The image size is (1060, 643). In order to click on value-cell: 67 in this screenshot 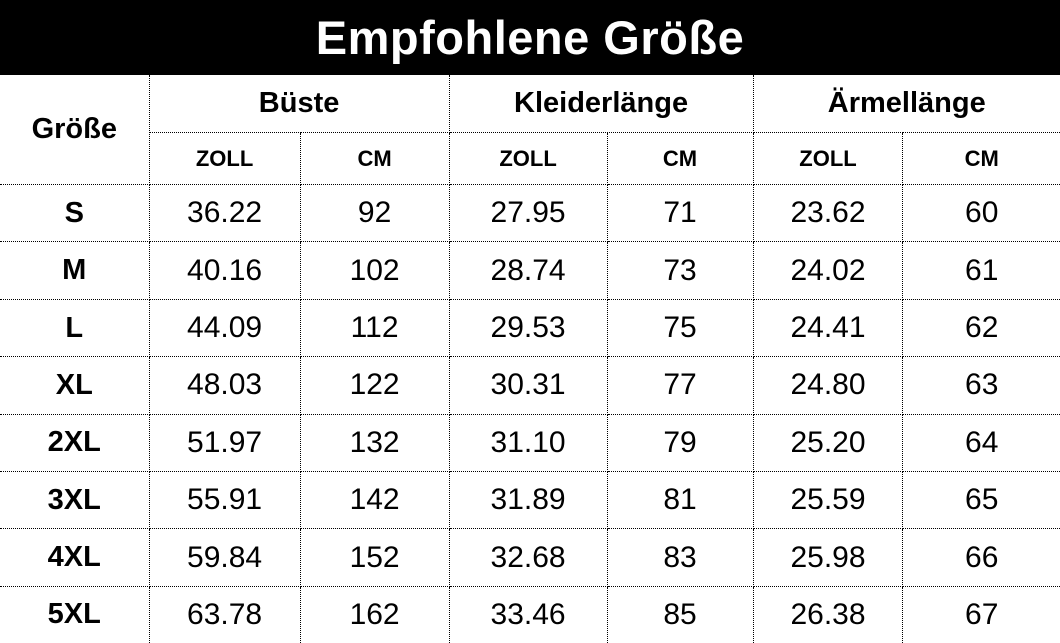, I will do `click(981, 614)`.